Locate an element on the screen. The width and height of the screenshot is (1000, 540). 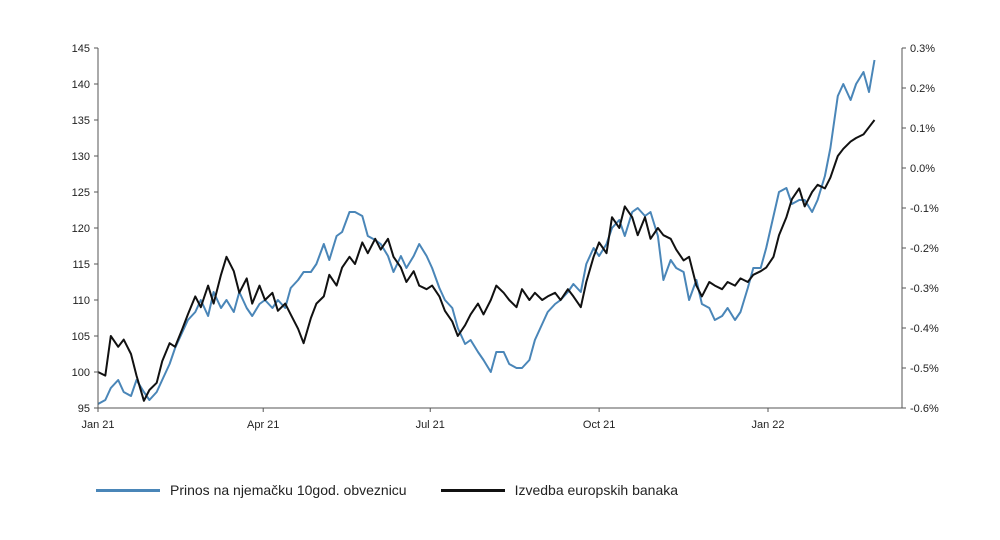
left-tick-label: 110 is located at coordinates (81, 301).